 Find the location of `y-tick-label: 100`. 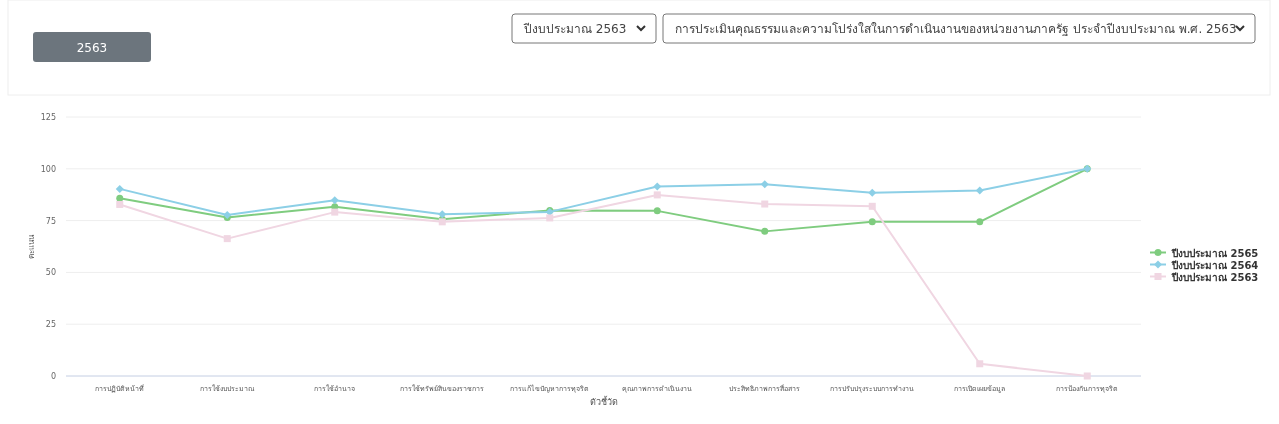

y-tick-label: 100 is located at coordinates (48, 169).